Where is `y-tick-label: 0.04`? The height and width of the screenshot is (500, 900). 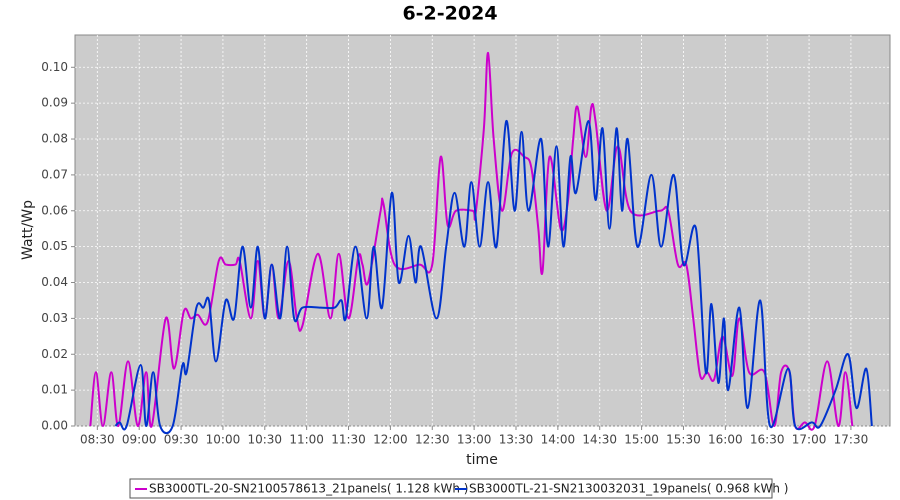
y-tick-label: 0.04 is located at coordinates (54, 282).